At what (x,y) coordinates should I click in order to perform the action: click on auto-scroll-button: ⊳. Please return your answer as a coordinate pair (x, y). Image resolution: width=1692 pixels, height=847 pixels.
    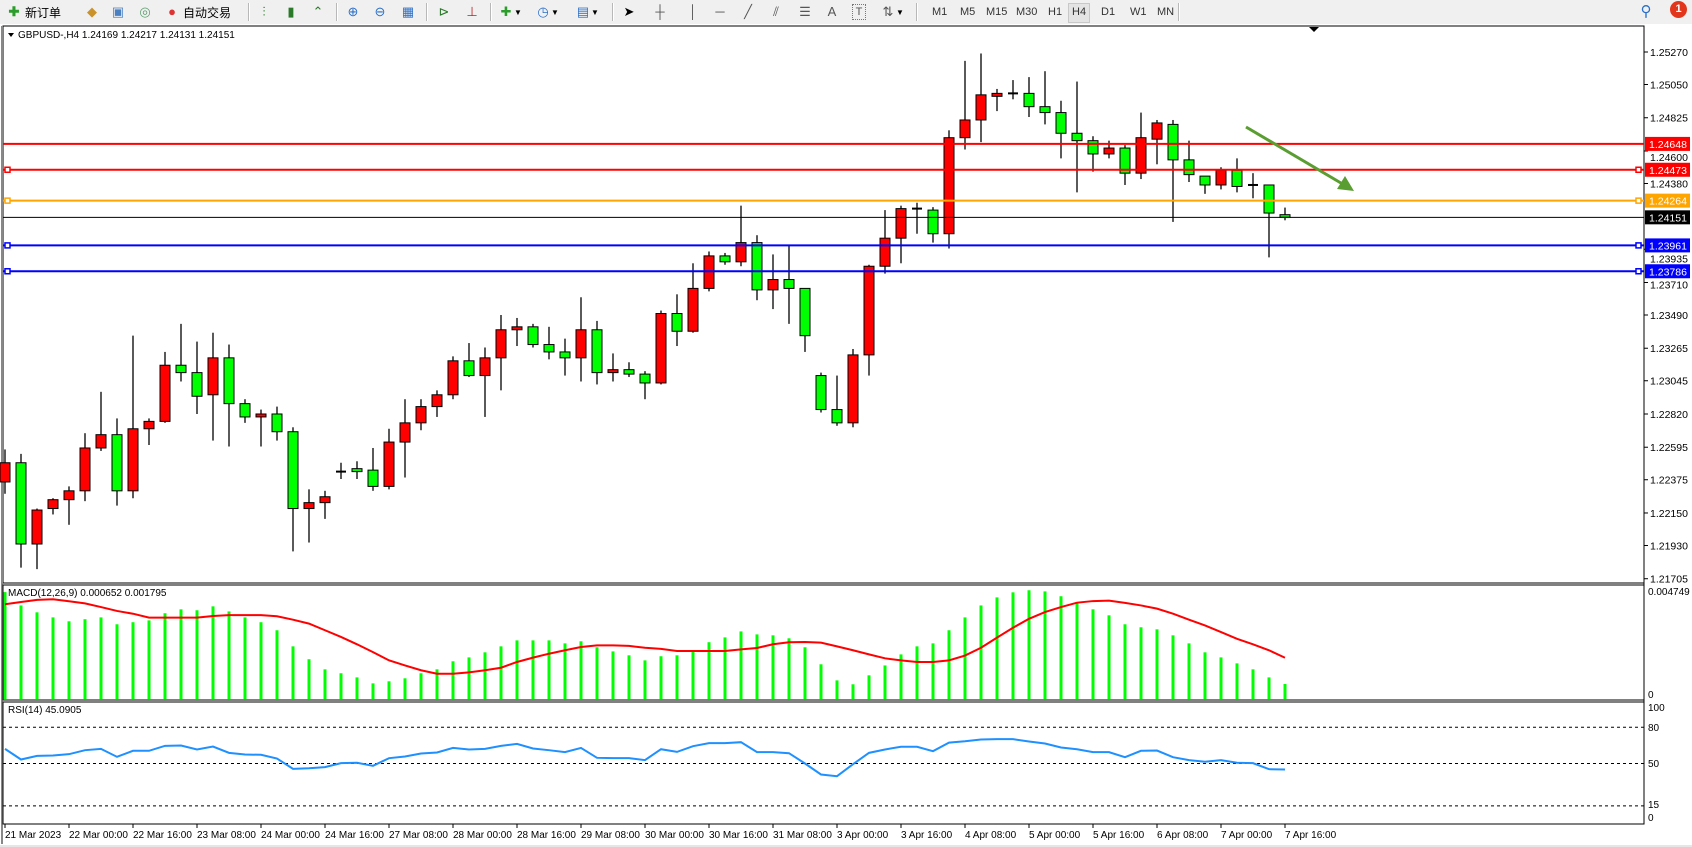
    Looking at the image, I should click on (444, 12).